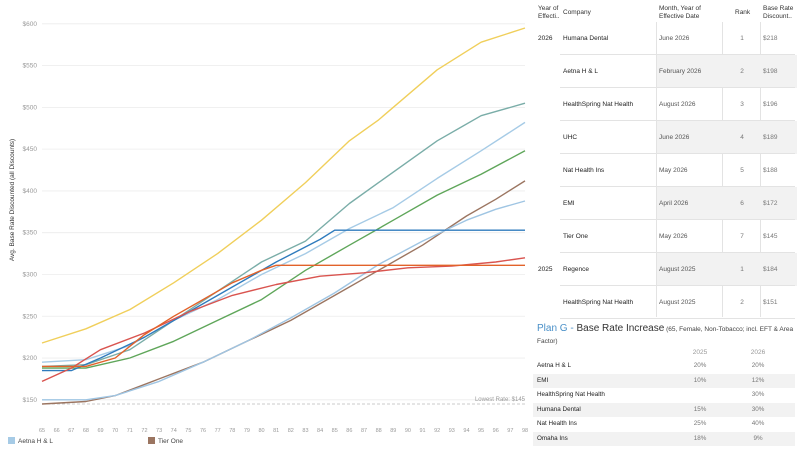  Describe the element at coordinates (525, 431) in the screenshot. I see `x-tick-label: 98` at that location.